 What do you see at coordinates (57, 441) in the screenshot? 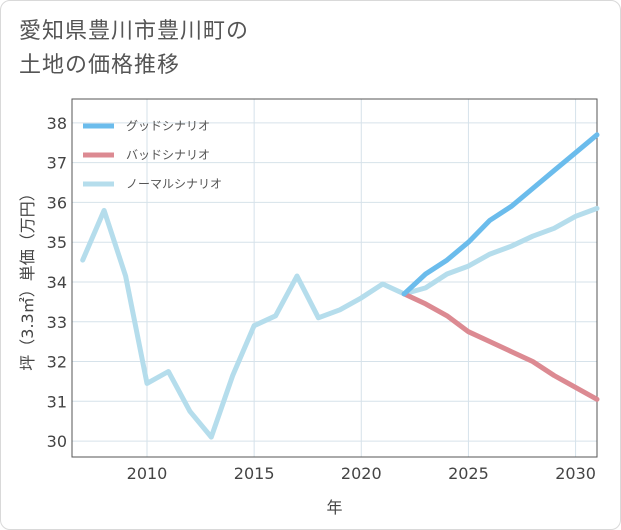
I see `y-tick-label: 30` at bounding box center [57, 441].